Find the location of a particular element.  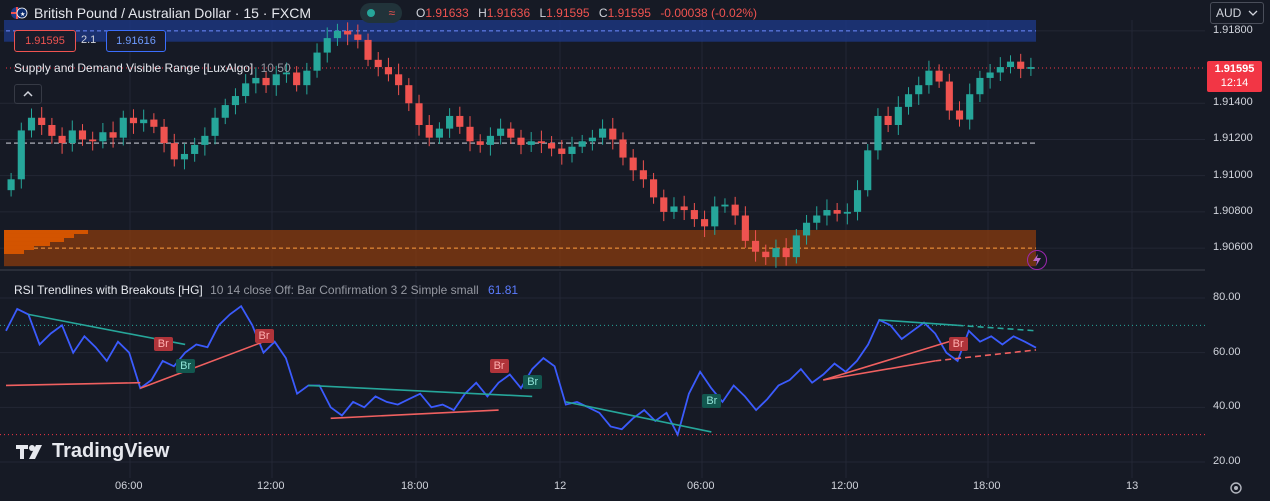

time-axis-tick: 12:00 is located at coordinates (271, 486).